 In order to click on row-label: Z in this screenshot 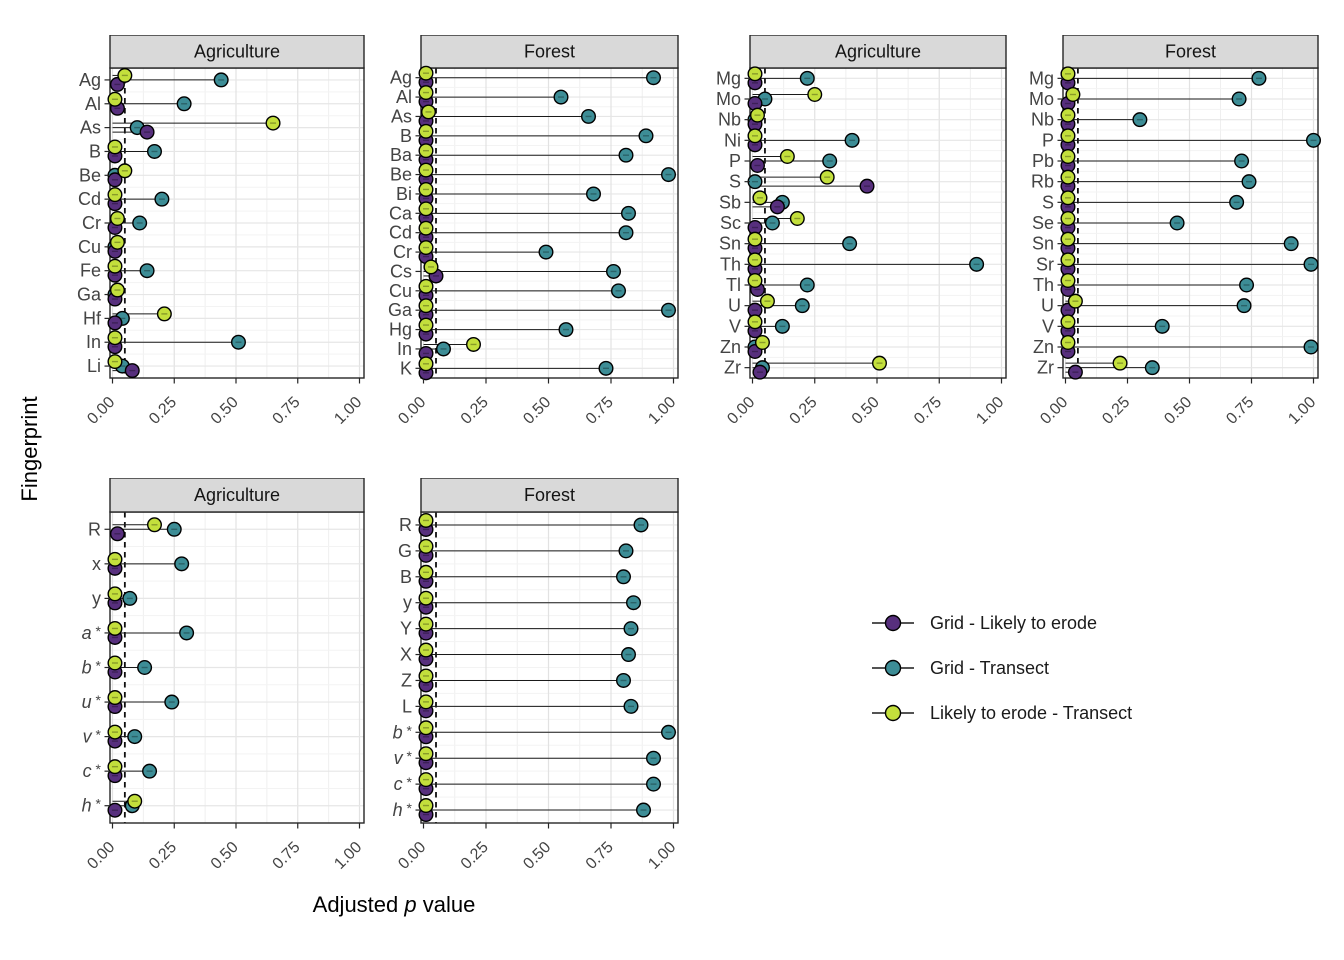, I will do `click(406, 680)`.